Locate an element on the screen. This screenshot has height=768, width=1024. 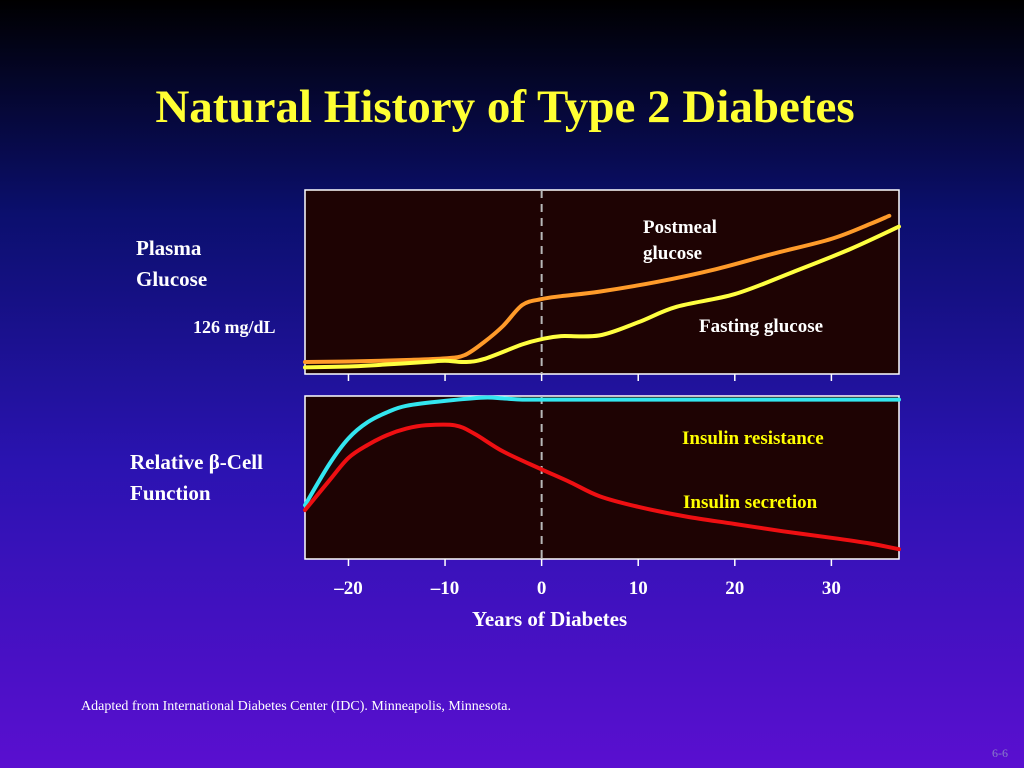
postmeal-glucose-line is located at coordinates (597, 288).